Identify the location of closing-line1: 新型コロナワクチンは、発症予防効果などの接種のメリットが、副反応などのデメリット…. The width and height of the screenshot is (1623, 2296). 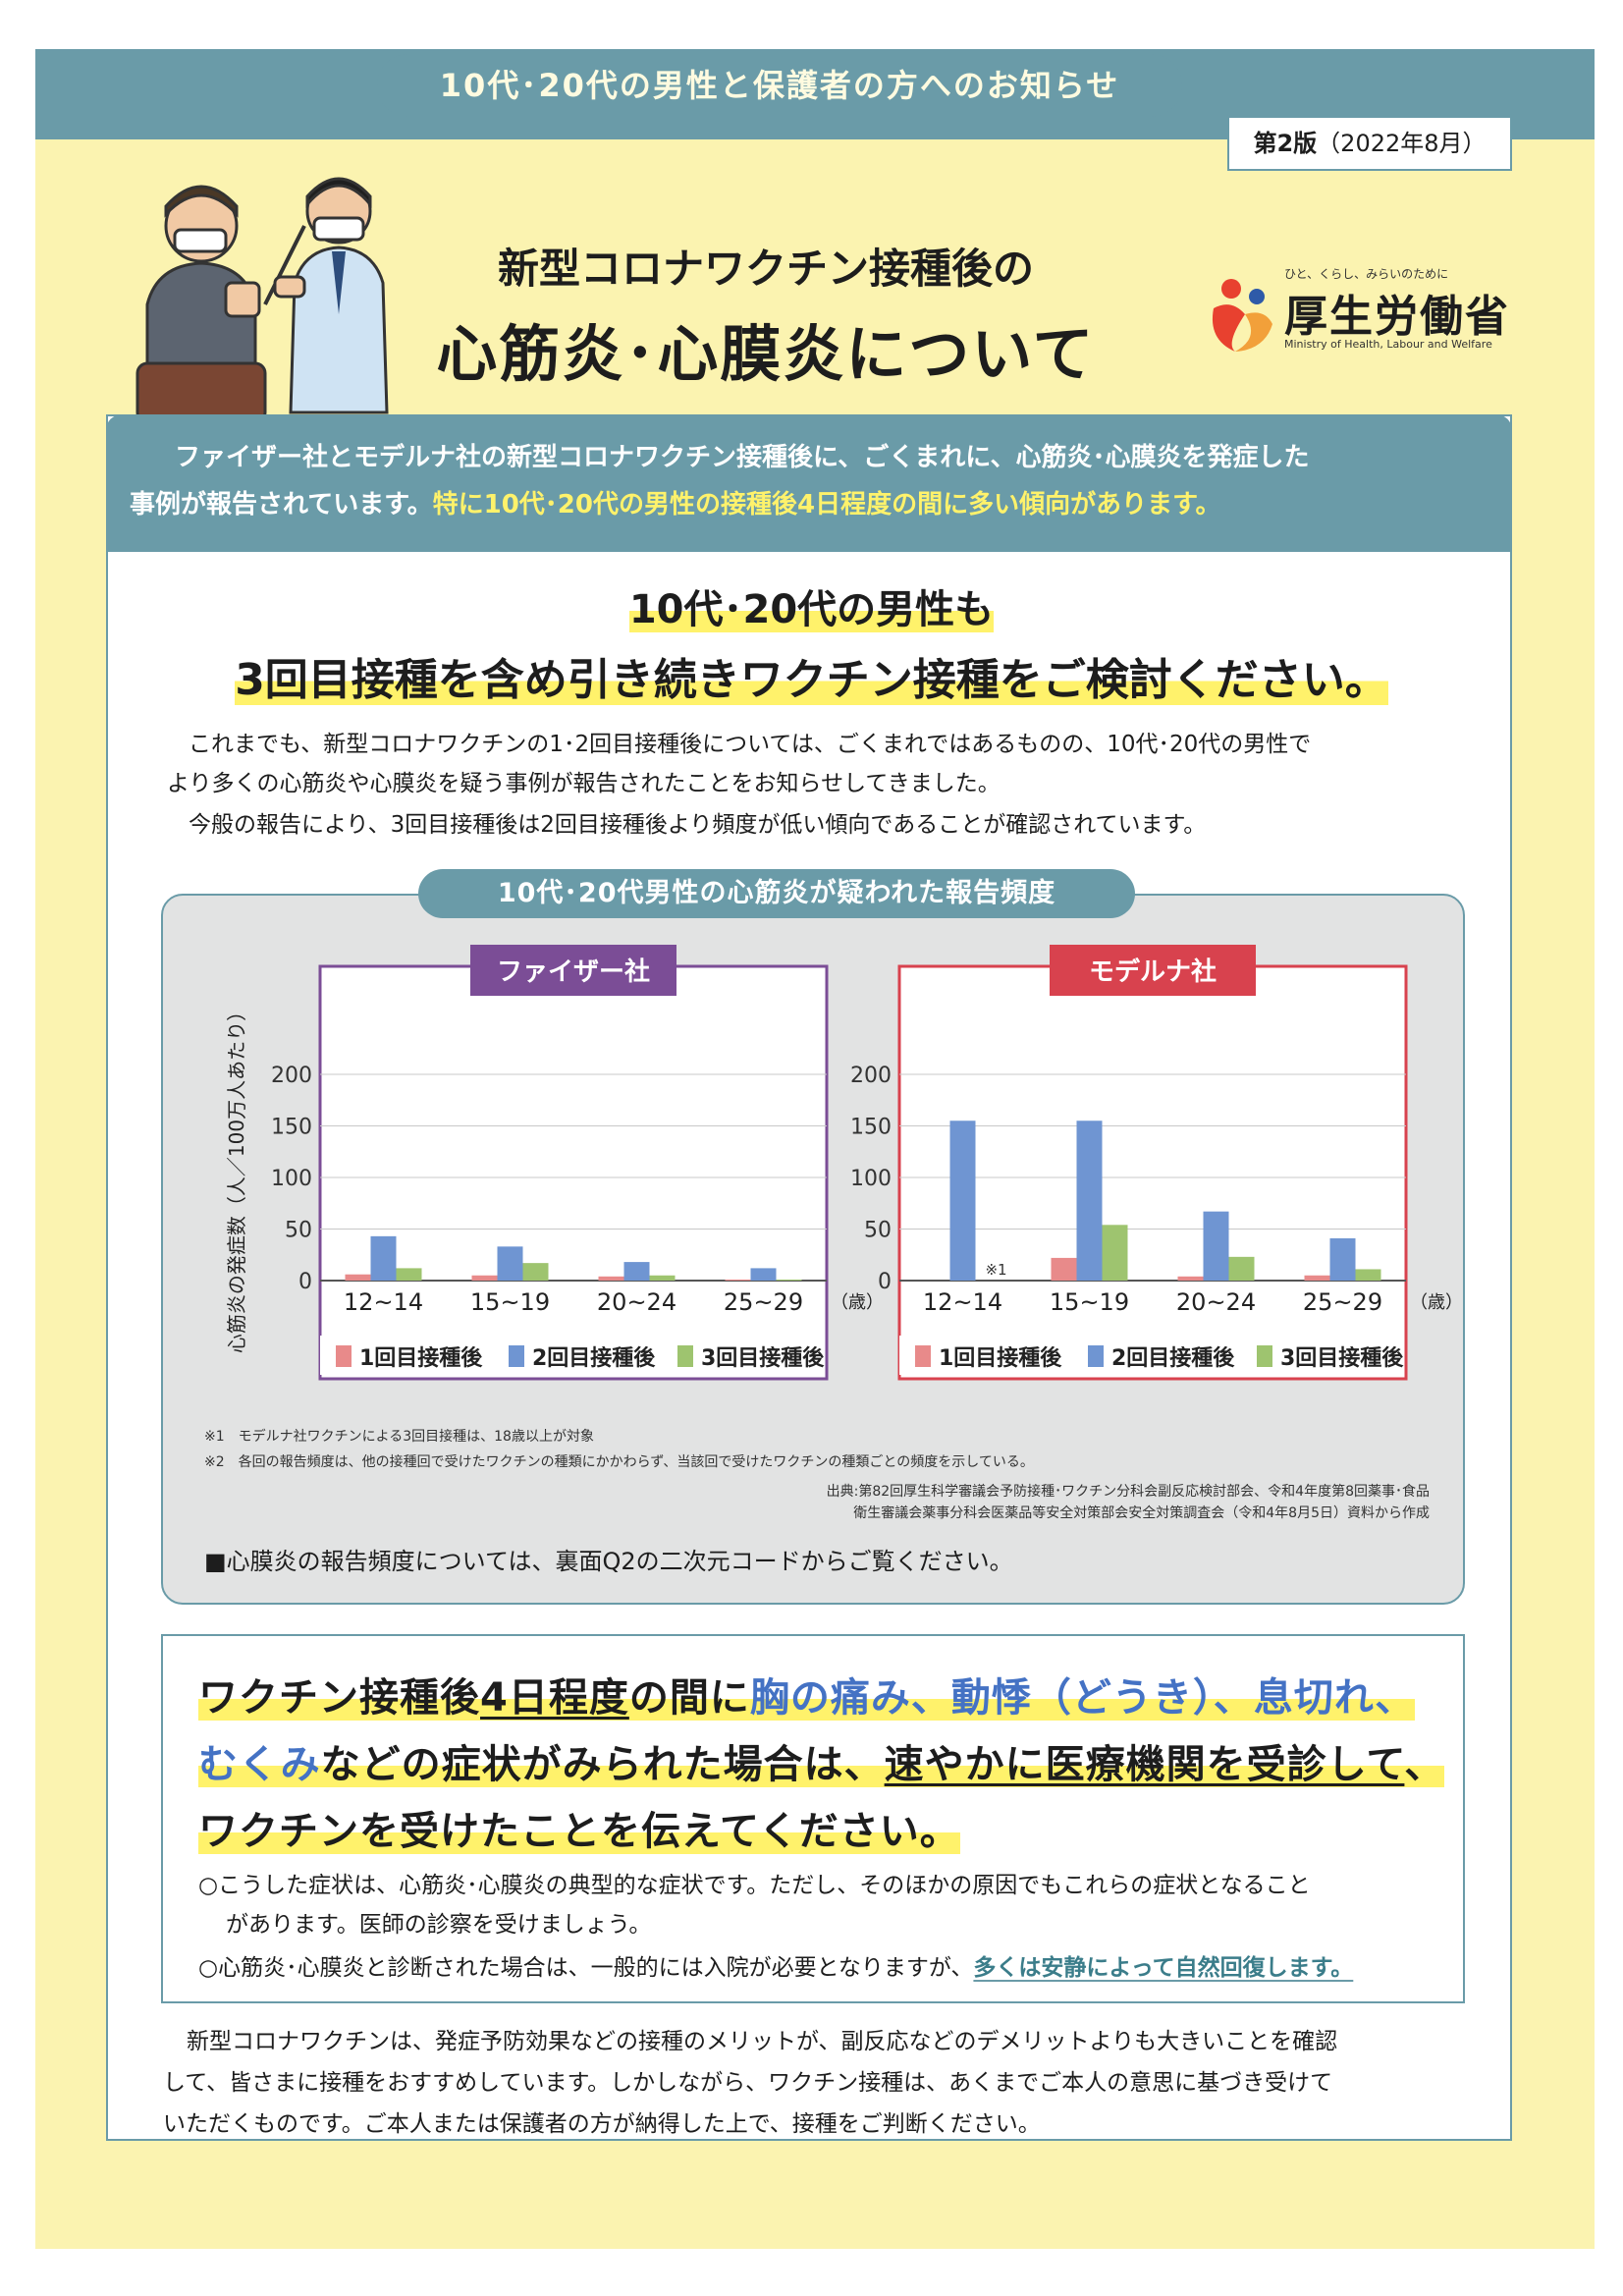
(762, 2042).